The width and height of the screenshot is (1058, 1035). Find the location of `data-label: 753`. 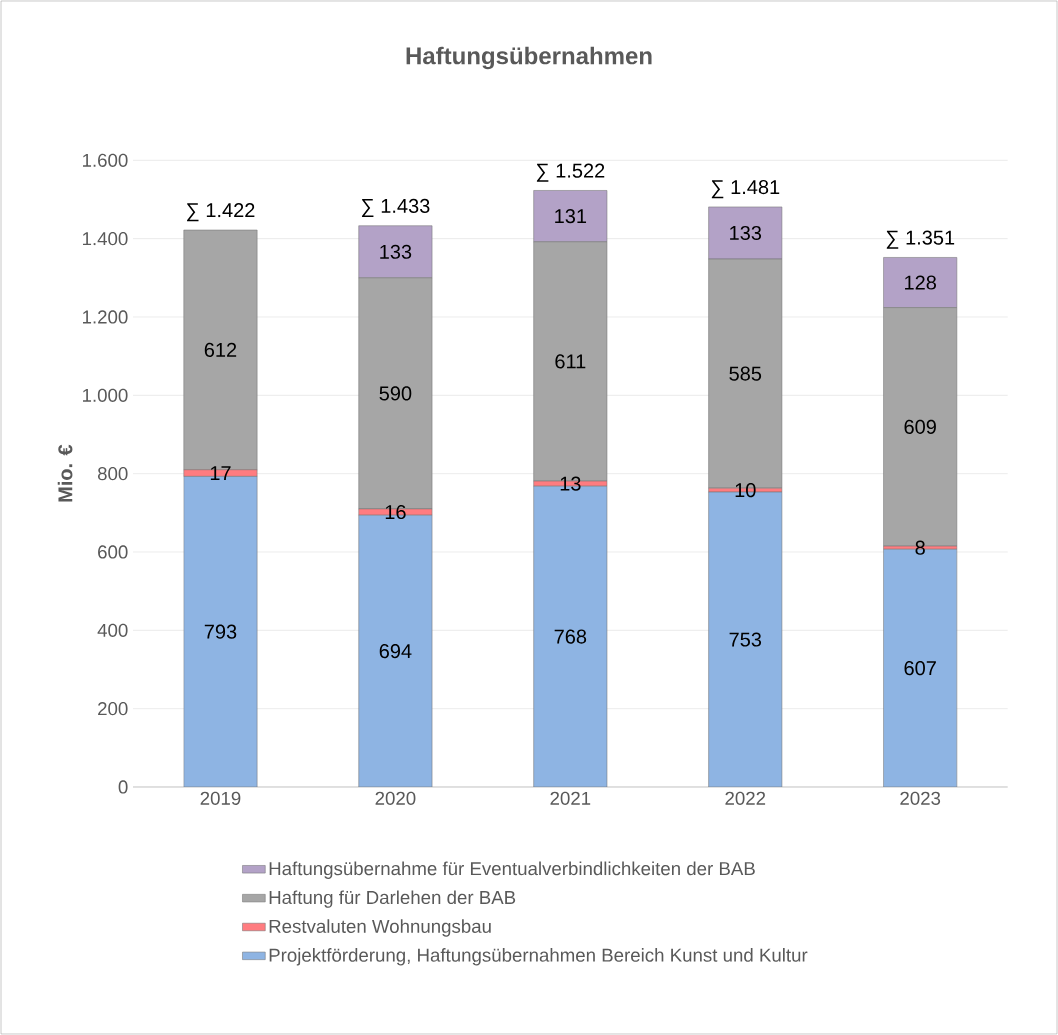

data-label: 753 is located at coordinates (745, 639).